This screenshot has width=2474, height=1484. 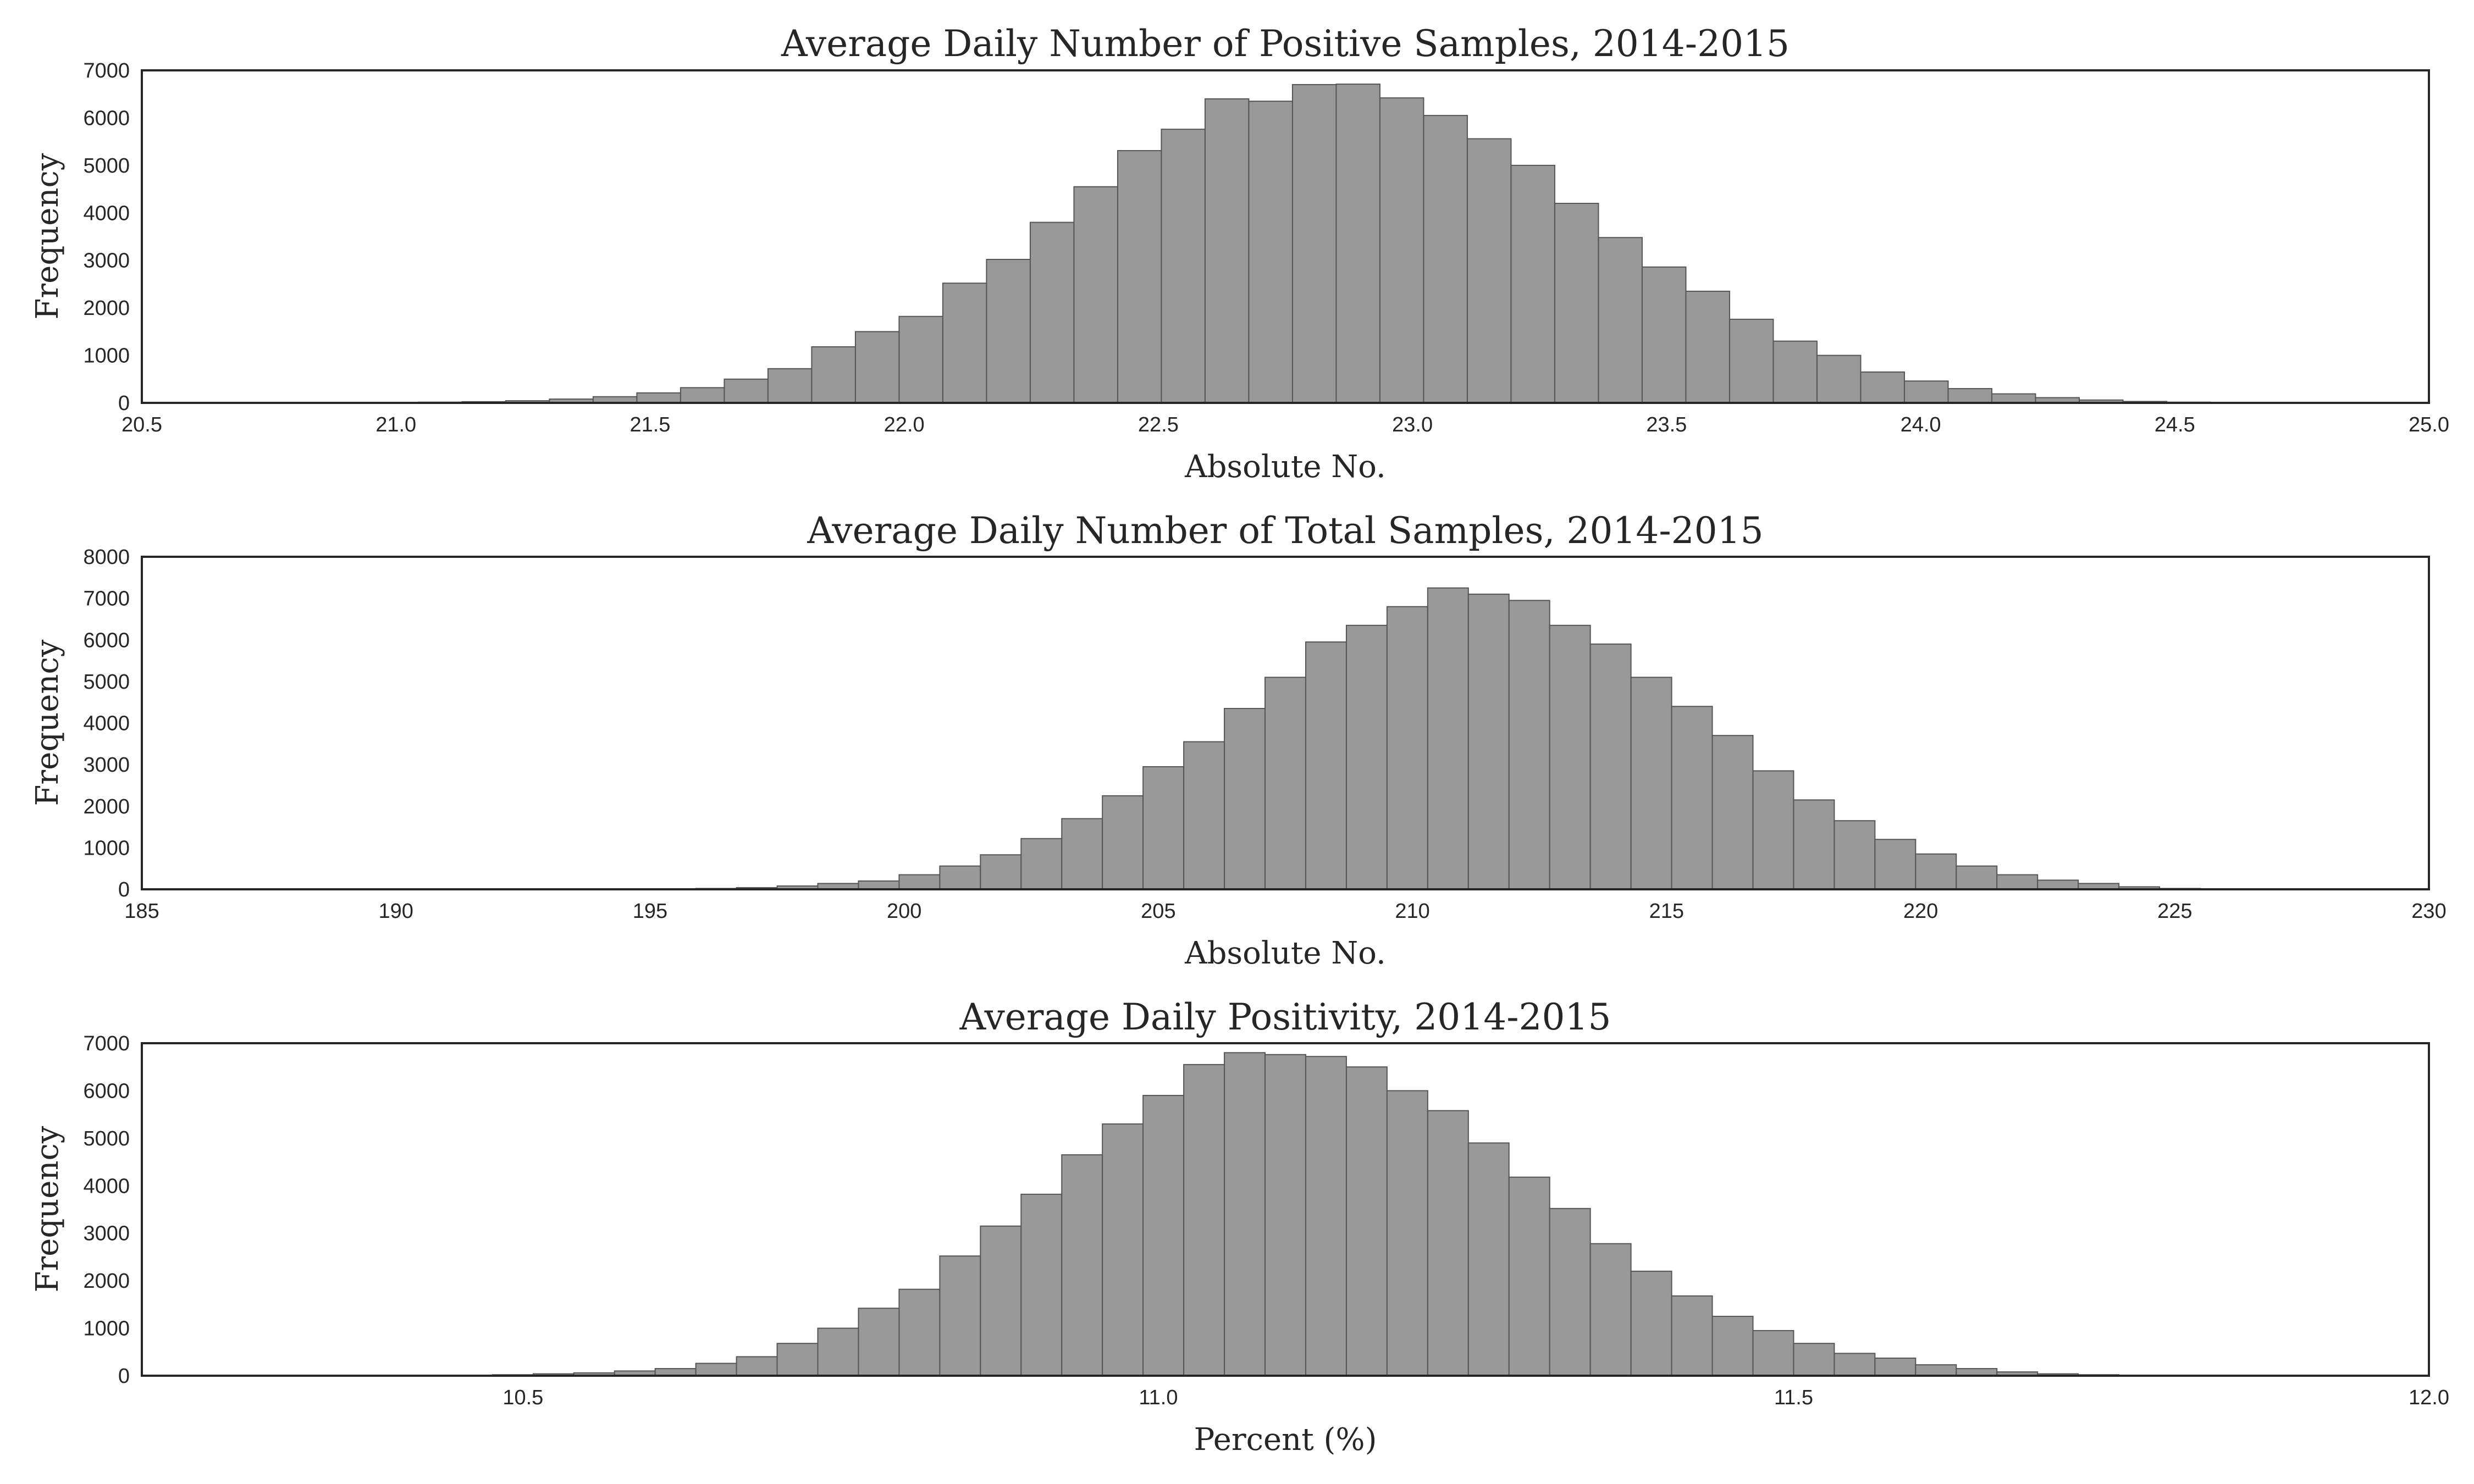 What do you see at coordinates (396, 911) in the screenshot?
I see `x-tick-label: 190` at bounding box center [396, 911].